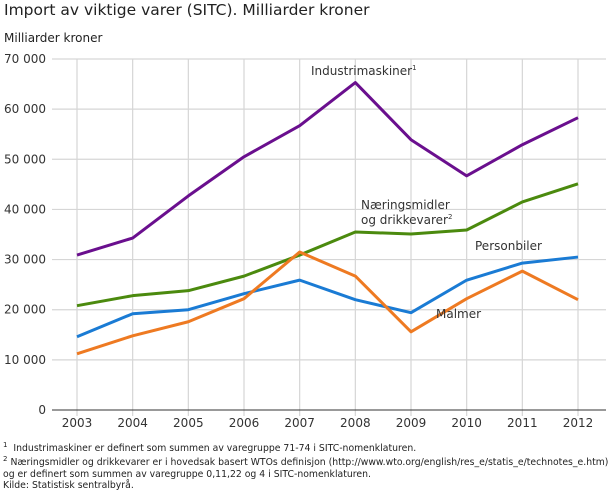 This screenshot has width=610, height=491. Describe the element at coordinates (25, 159) in the screenshot. I see `y-tick-label: 50 000` at that location.